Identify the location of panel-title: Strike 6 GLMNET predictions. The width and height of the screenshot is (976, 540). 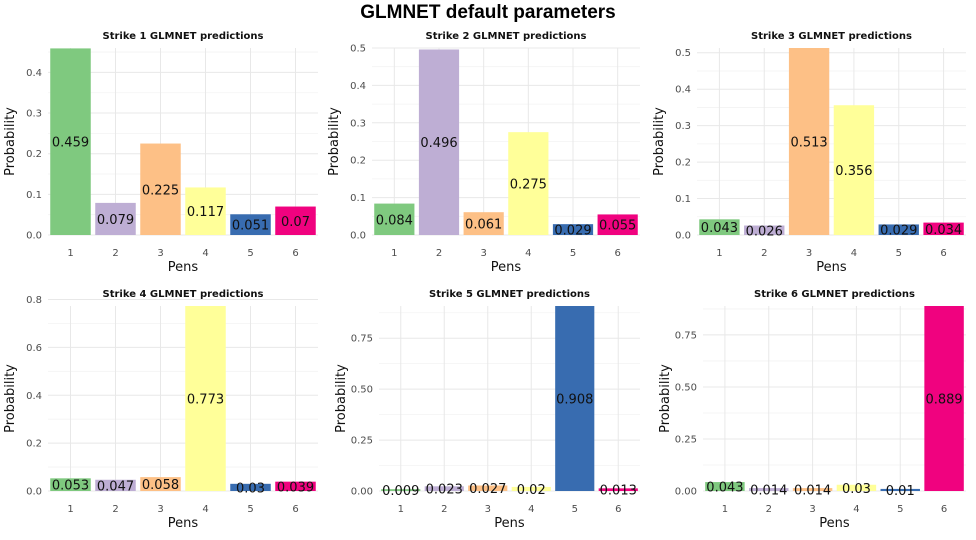
(834, 294).